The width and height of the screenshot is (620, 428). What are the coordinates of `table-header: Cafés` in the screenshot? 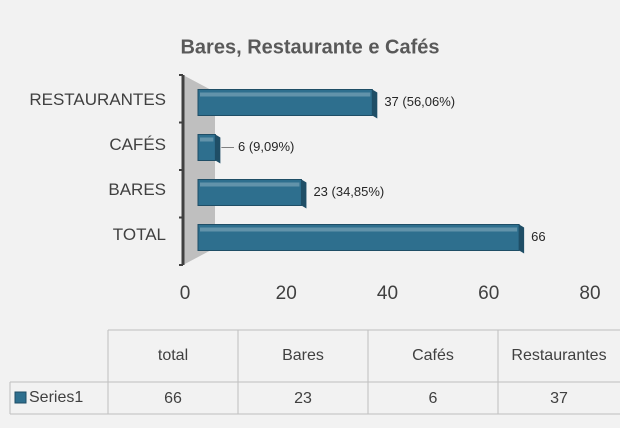 It's located at (433, 355).